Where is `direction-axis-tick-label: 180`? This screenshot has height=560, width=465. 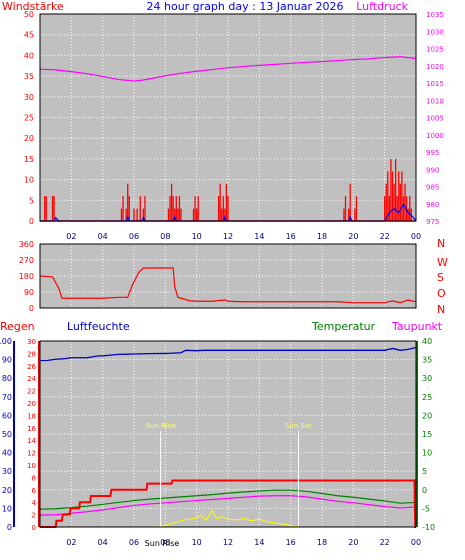
direction-axis-tick-label: 180 is located at coordinates (26, 276).